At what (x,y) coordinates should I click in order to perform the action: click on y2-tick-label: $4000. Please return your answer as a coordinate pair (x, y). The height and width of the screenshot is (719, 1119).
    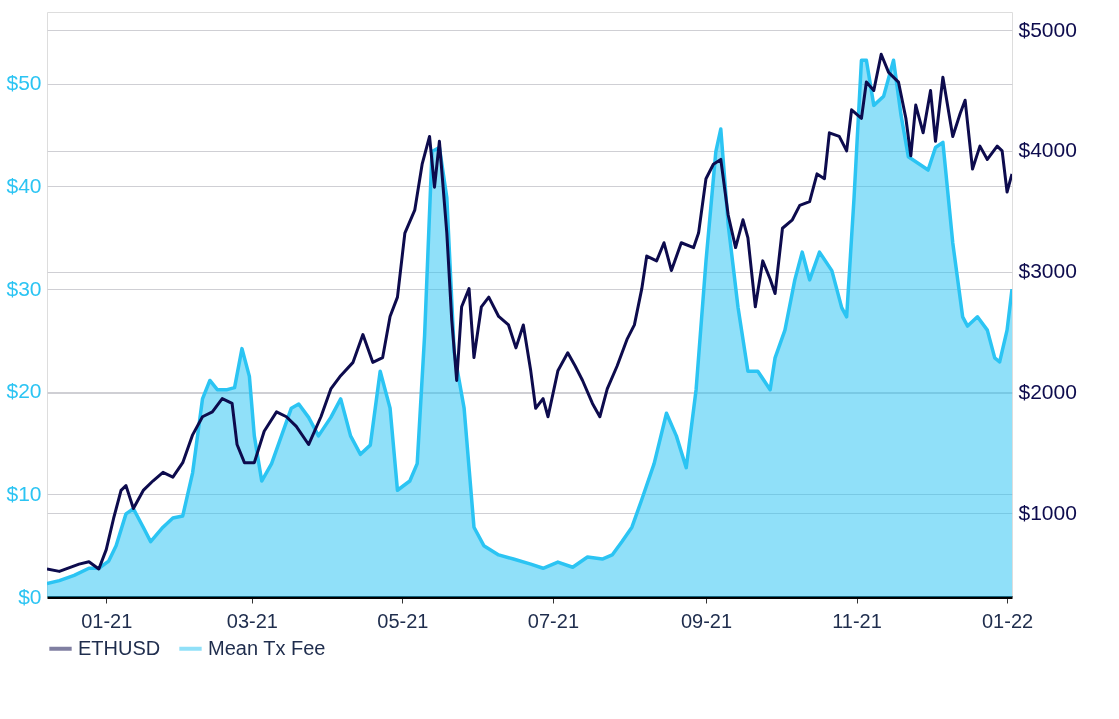
    Looking at the image, I should click on (1047, 150).